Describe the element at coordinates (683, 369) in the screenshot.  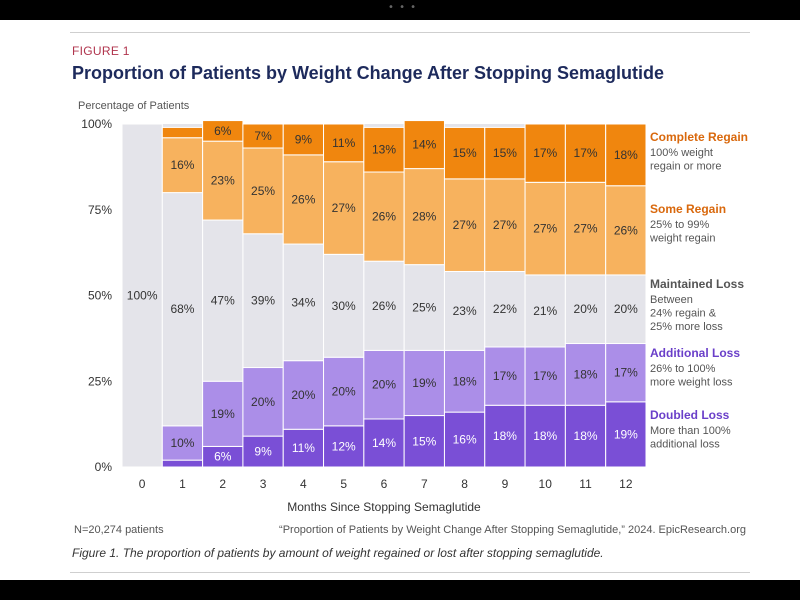
I see `legend-description: 26% to 100%` at that location.